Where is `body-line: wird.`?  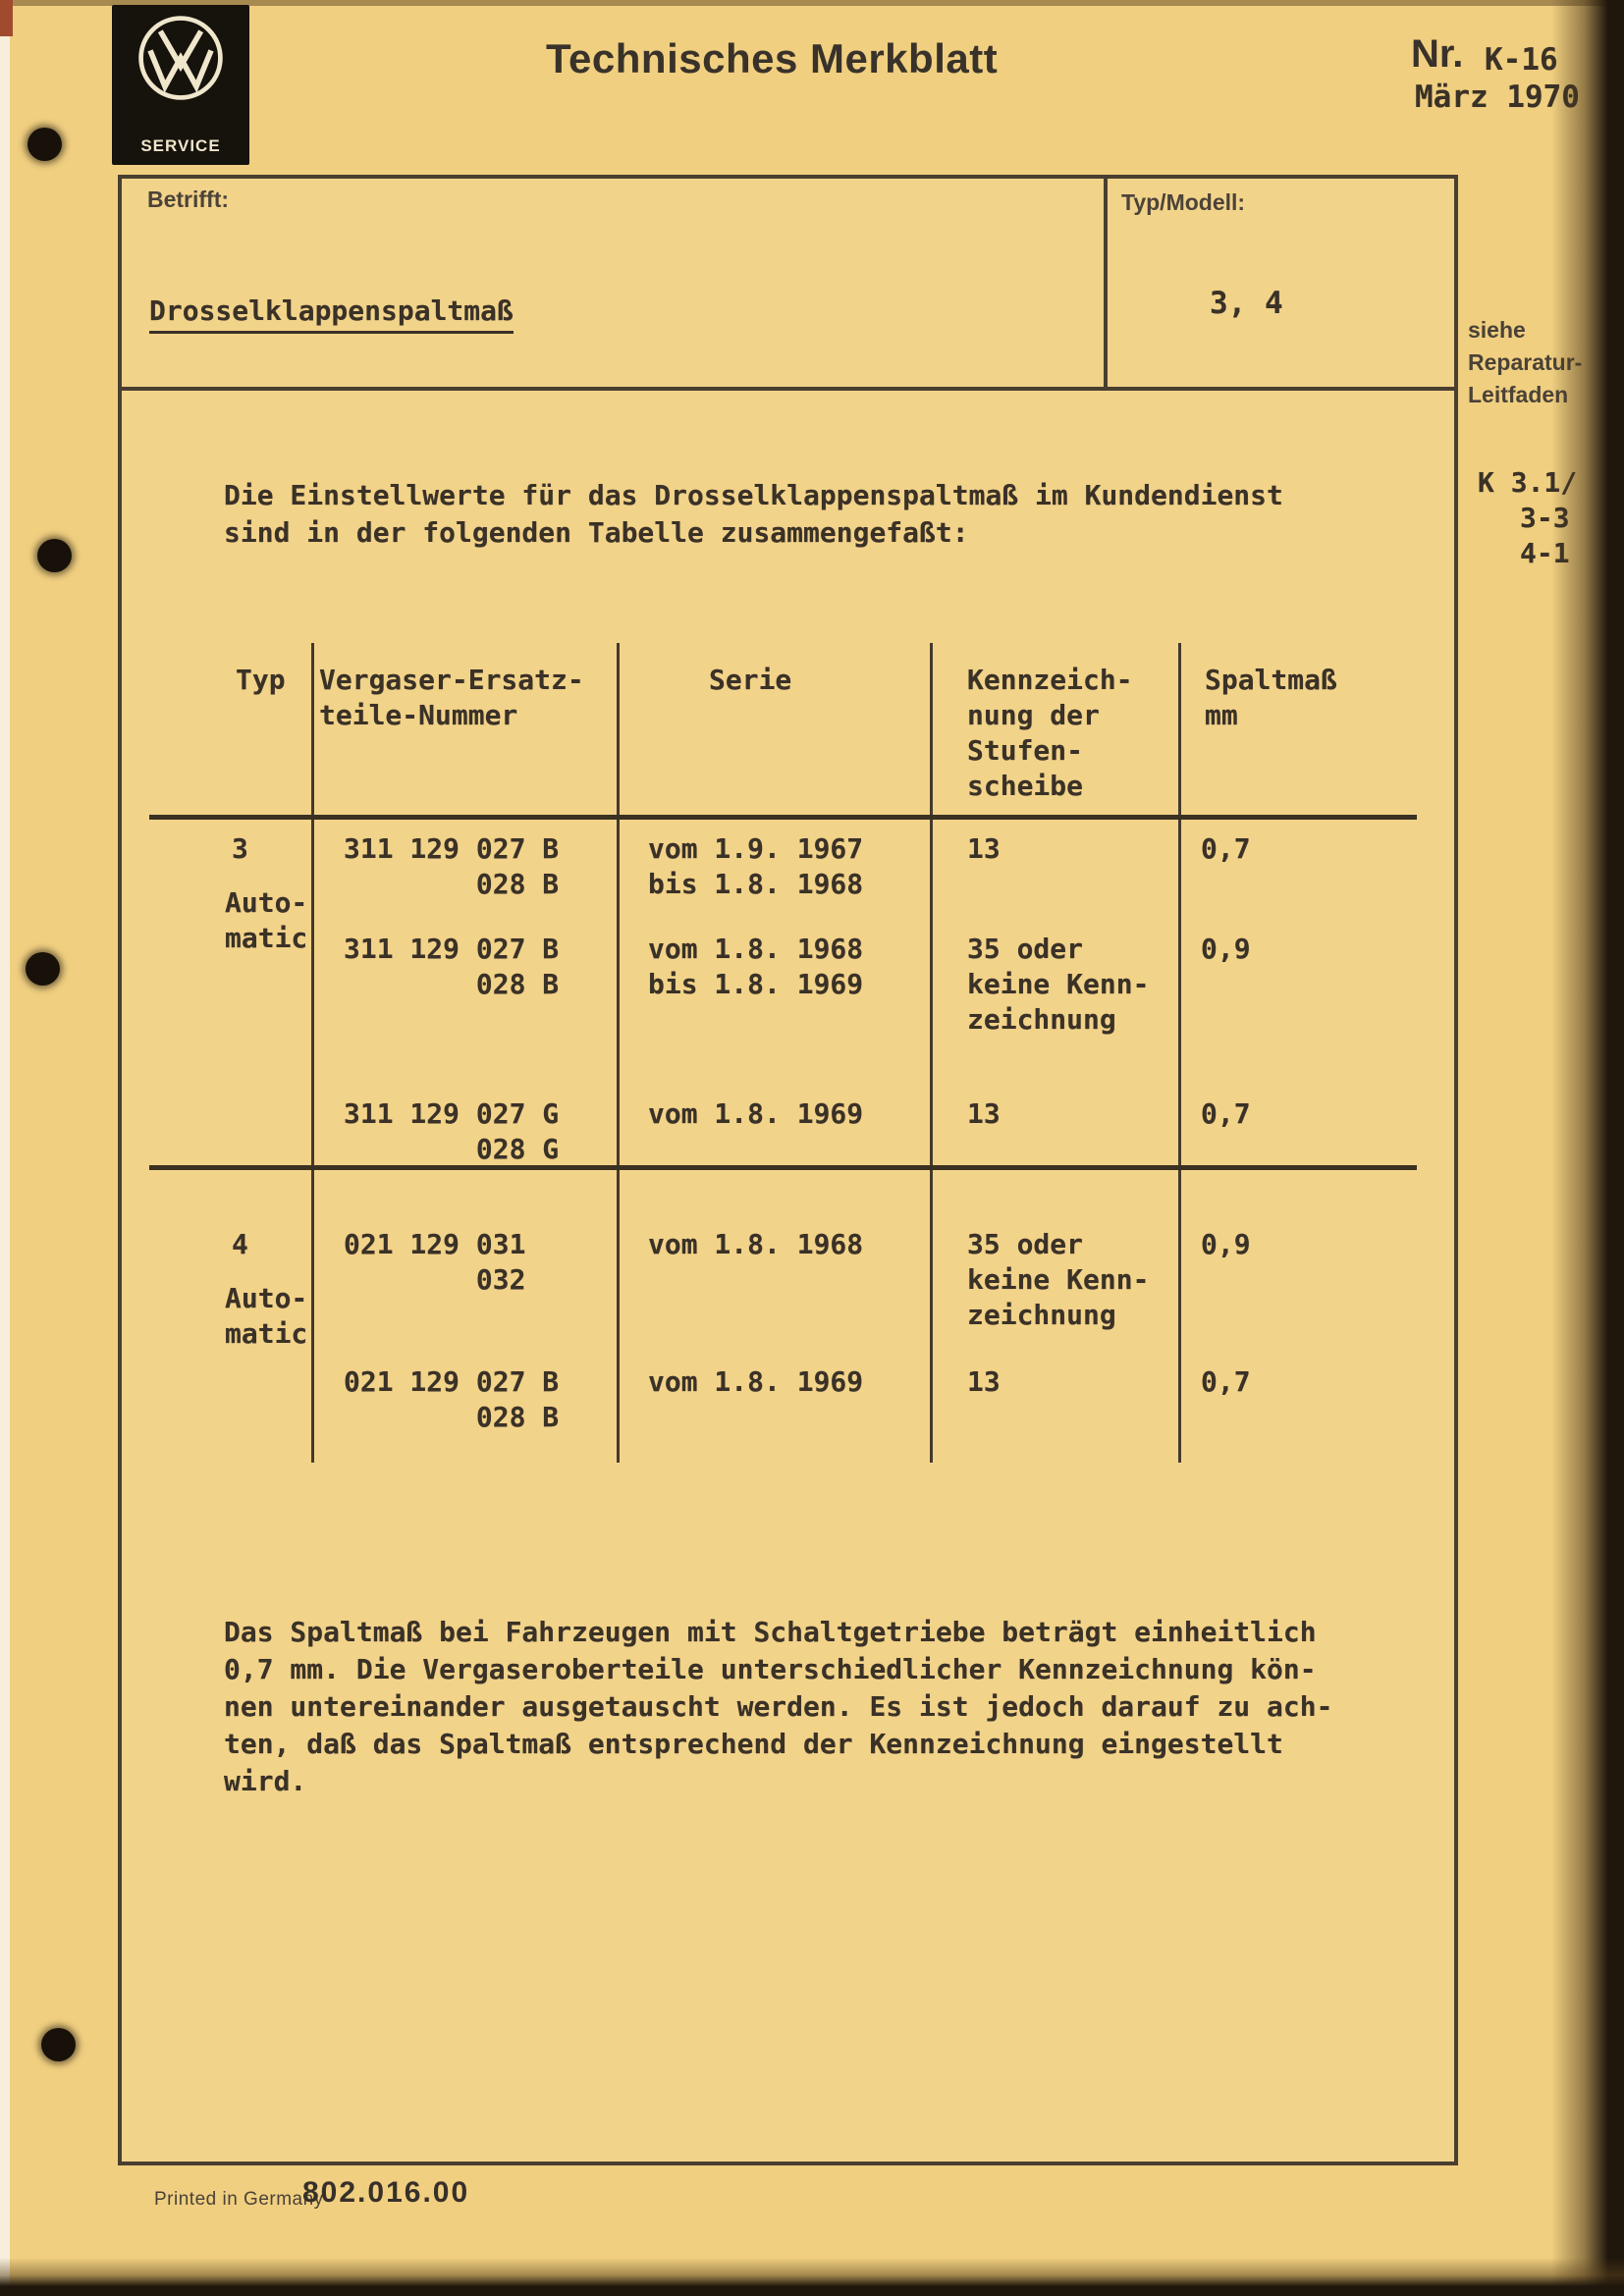
body-line: wird. is located at coordinates (265, 1781).